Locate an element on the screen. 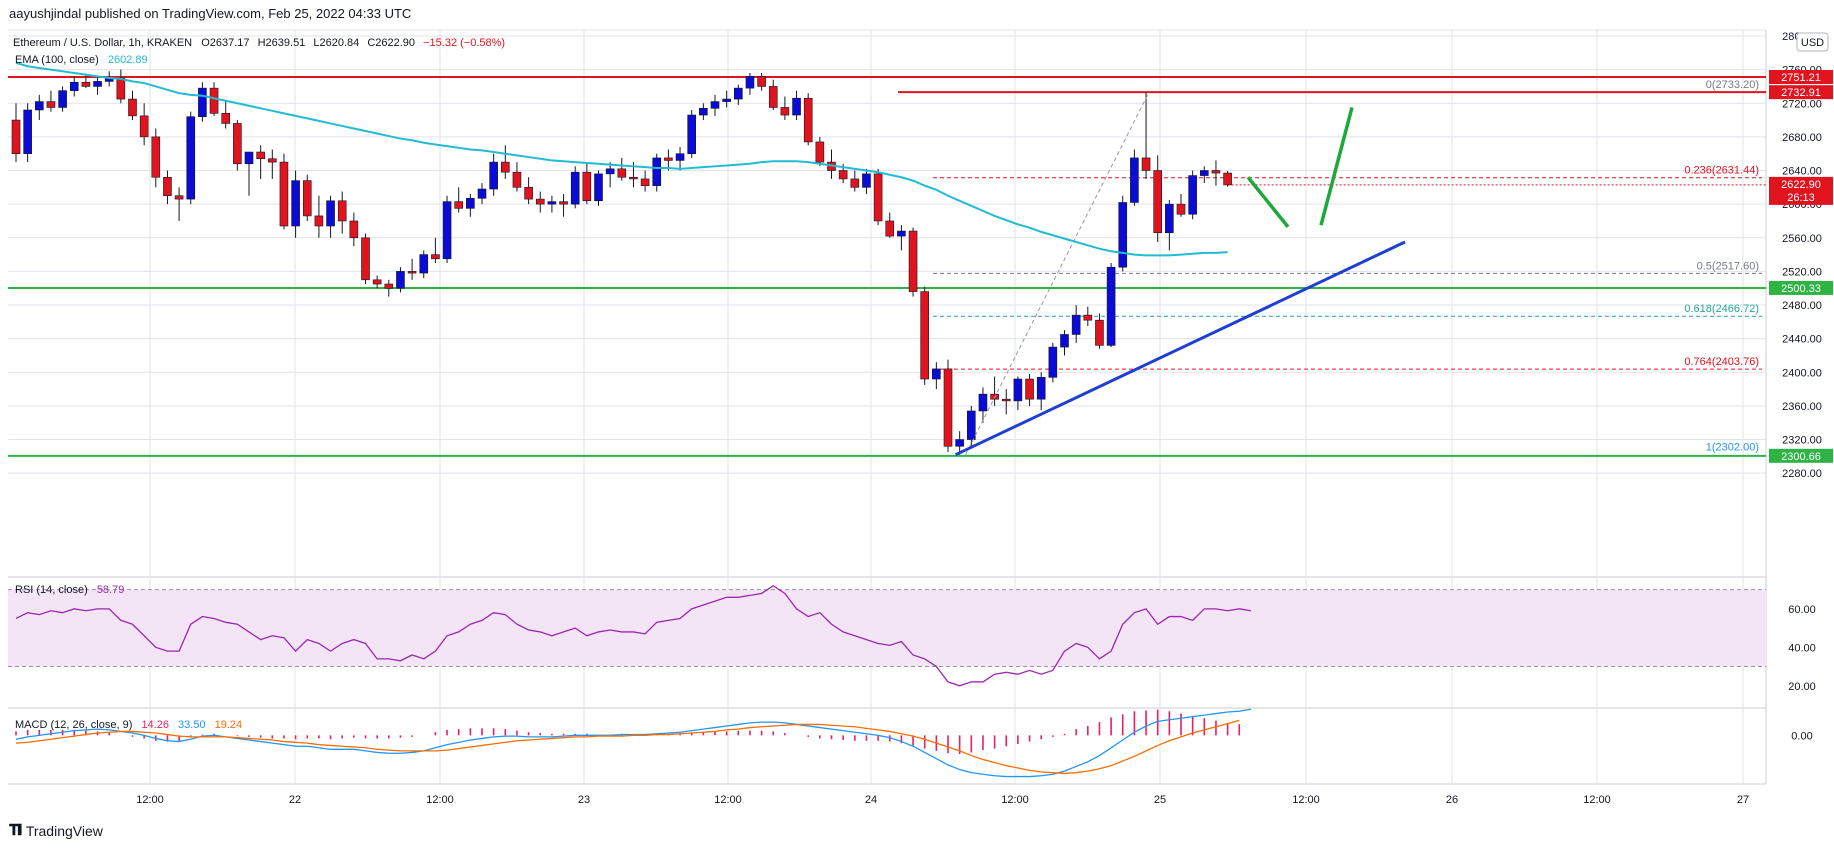 This screenshot has height=848, width=1834. legend-rsi-value: 58.79 is located at coordinates (111, 590).